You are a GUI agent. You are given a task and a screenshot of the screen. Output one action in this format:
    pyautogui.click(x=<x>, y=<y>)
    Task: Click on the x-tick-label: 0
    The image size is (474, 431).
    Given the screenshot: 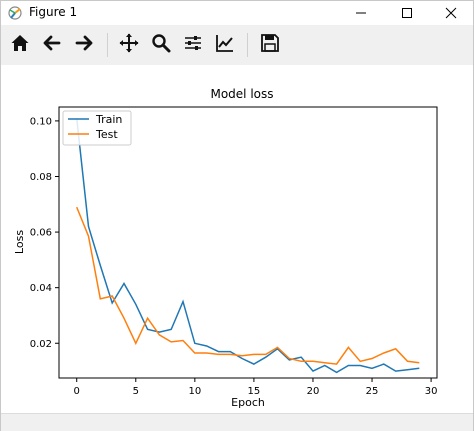 What is the action you would take?
    pyautogui.click(x=77, y=391)
    